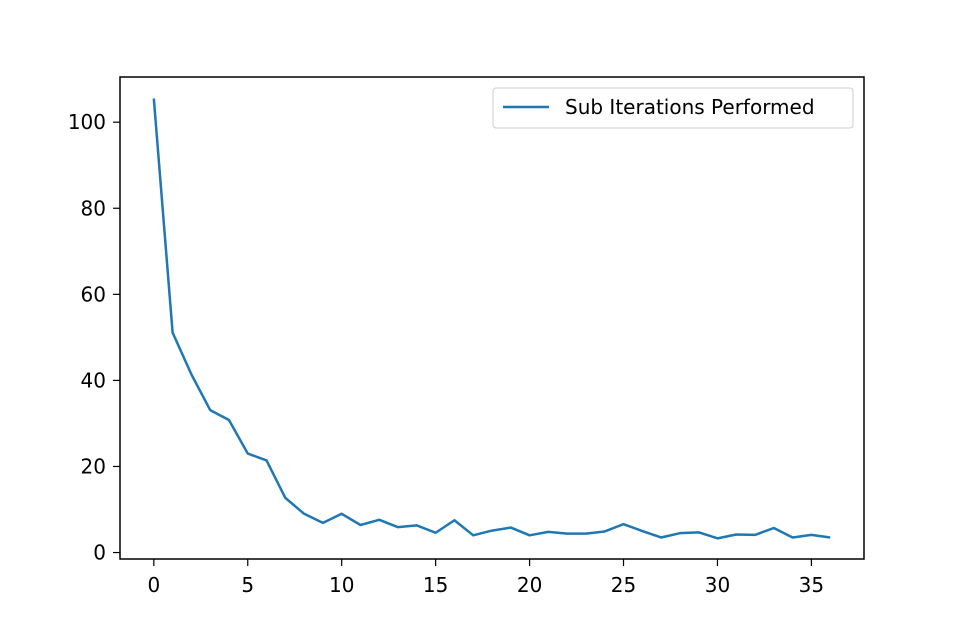 The width and height of the screenshot is (960, 644). Describe the element at coordinates (247, 585) in the screenshot. I see `x-tick-label: 5` at that location.